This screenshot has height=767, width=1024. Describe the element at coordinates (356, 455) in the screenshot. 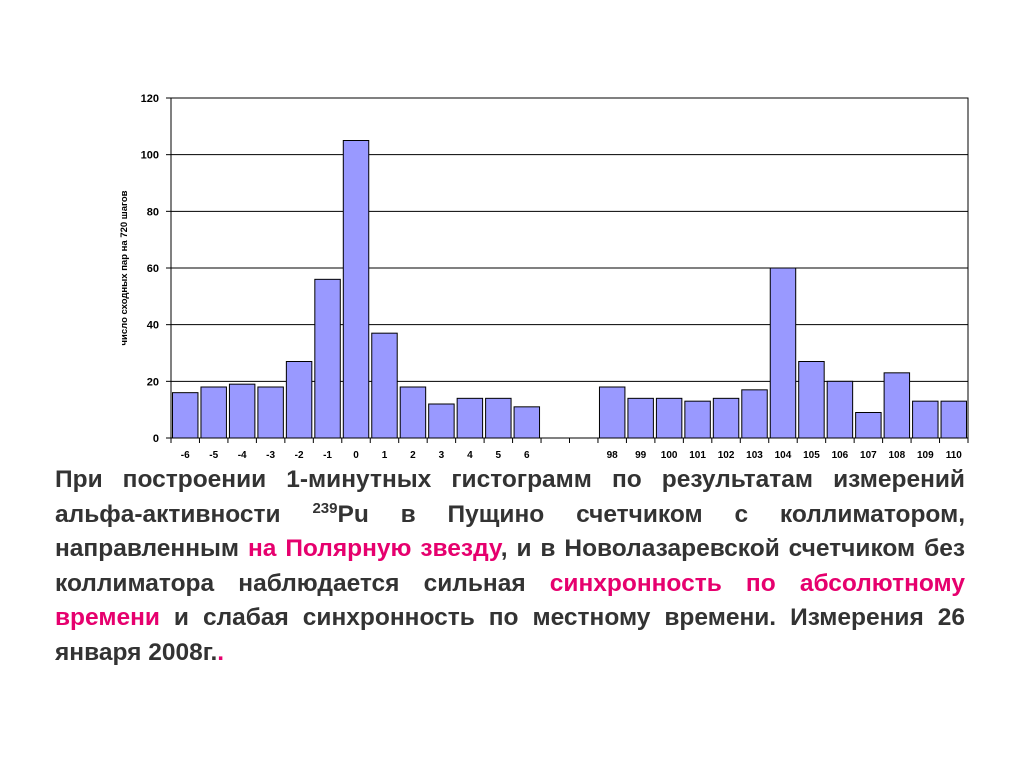

I see `x-tick-label: 0` at that location.